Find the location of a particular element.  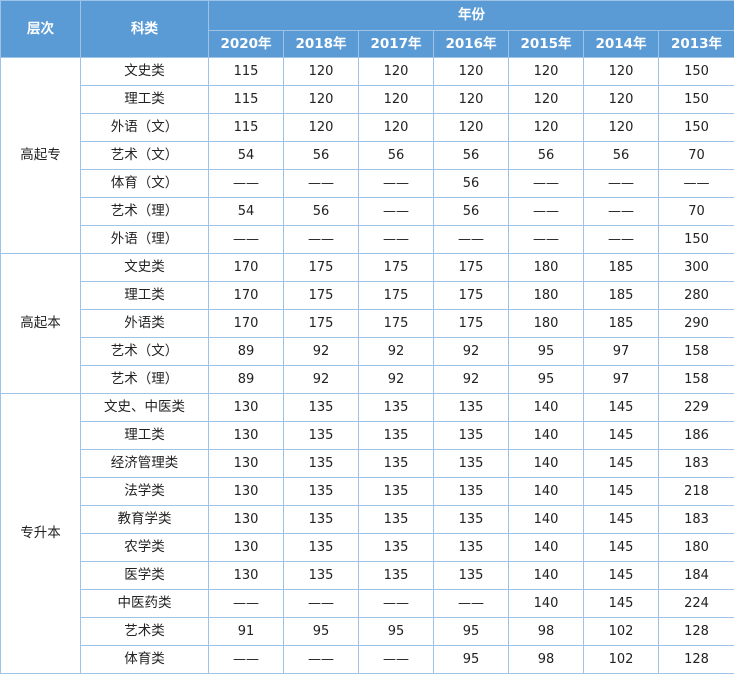

year-header: 2016年 is located at coordinates (471, 44).